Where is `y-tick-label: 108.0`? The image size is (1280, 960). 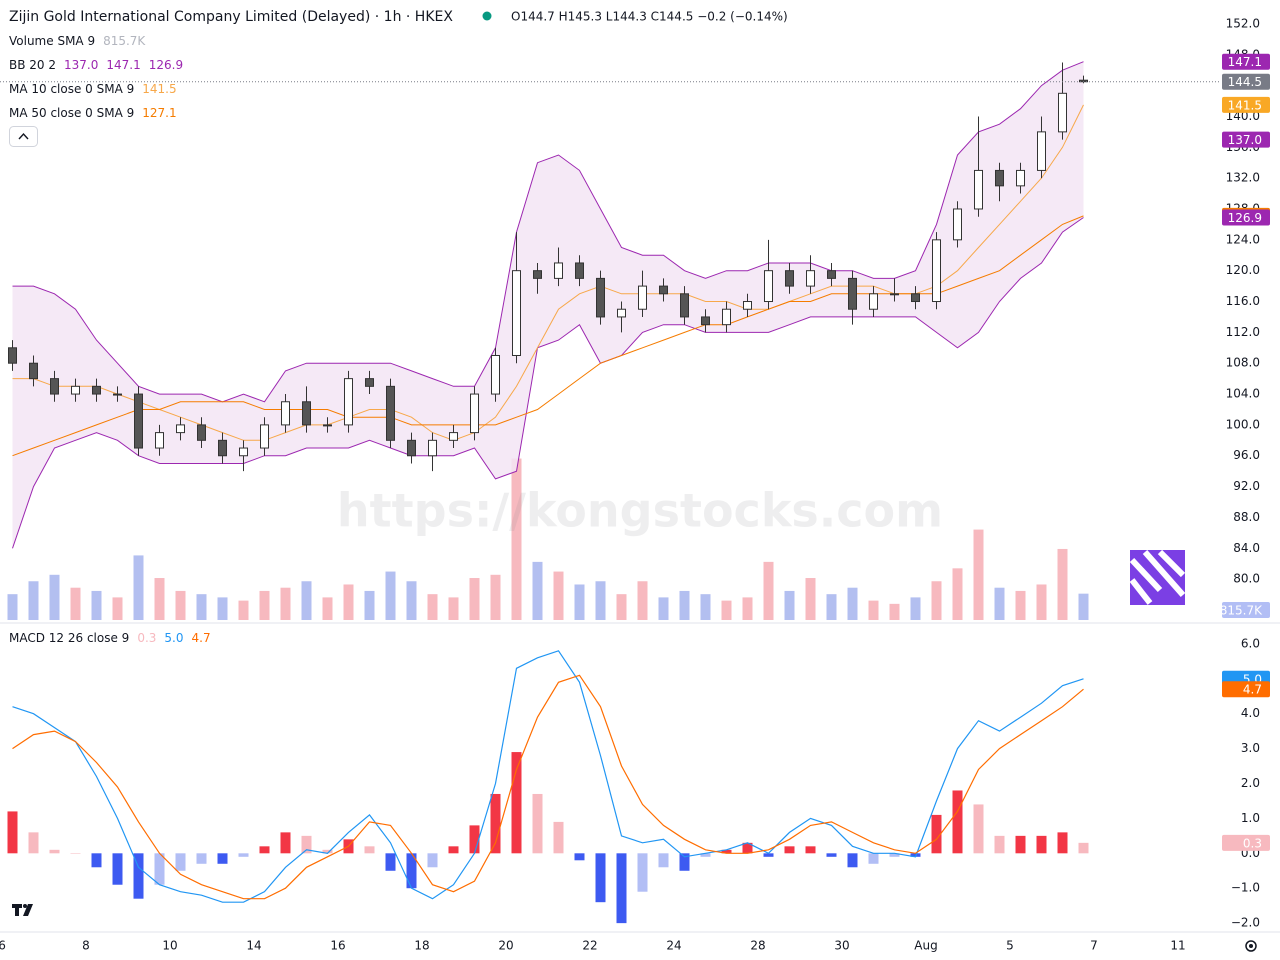 y-tick-label: 108.0 is located at coordinates (1243, 363).